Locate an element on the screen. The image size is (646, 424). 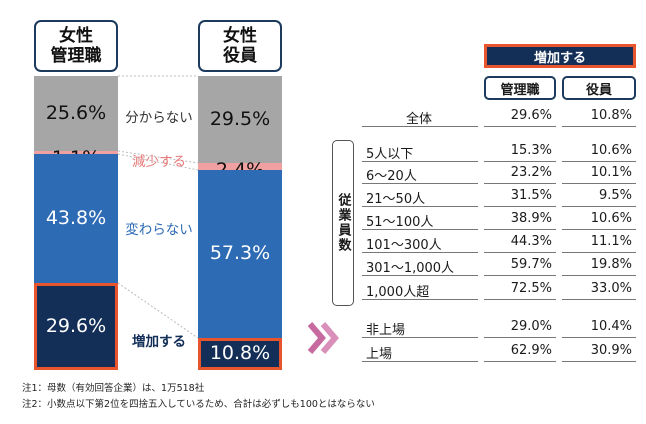
cell-executives: 11.1% is located at coordinates (611, 241).